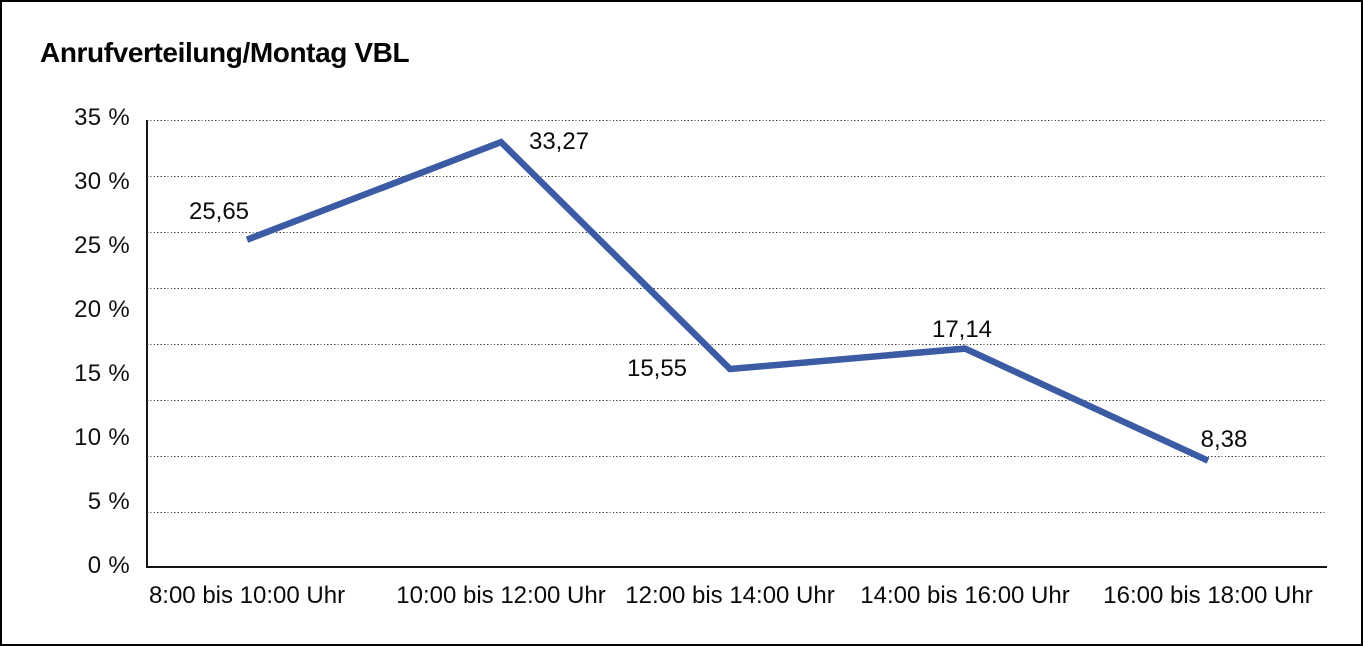 This screenshot has width=1363, height=646. What do you see at coordinates (219, 211) in the screenshot?
I see `data-point-label: 25,65` at bounding box center [219, 211].